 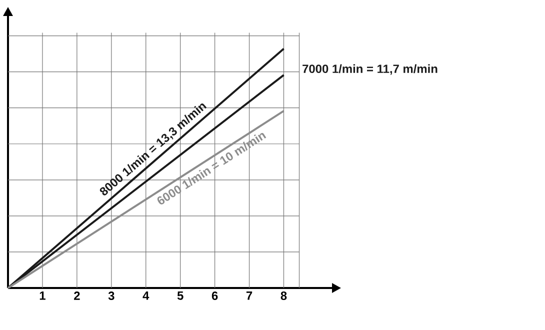 I want to click on x-tick-label: 2, so click(x=77, y=296).